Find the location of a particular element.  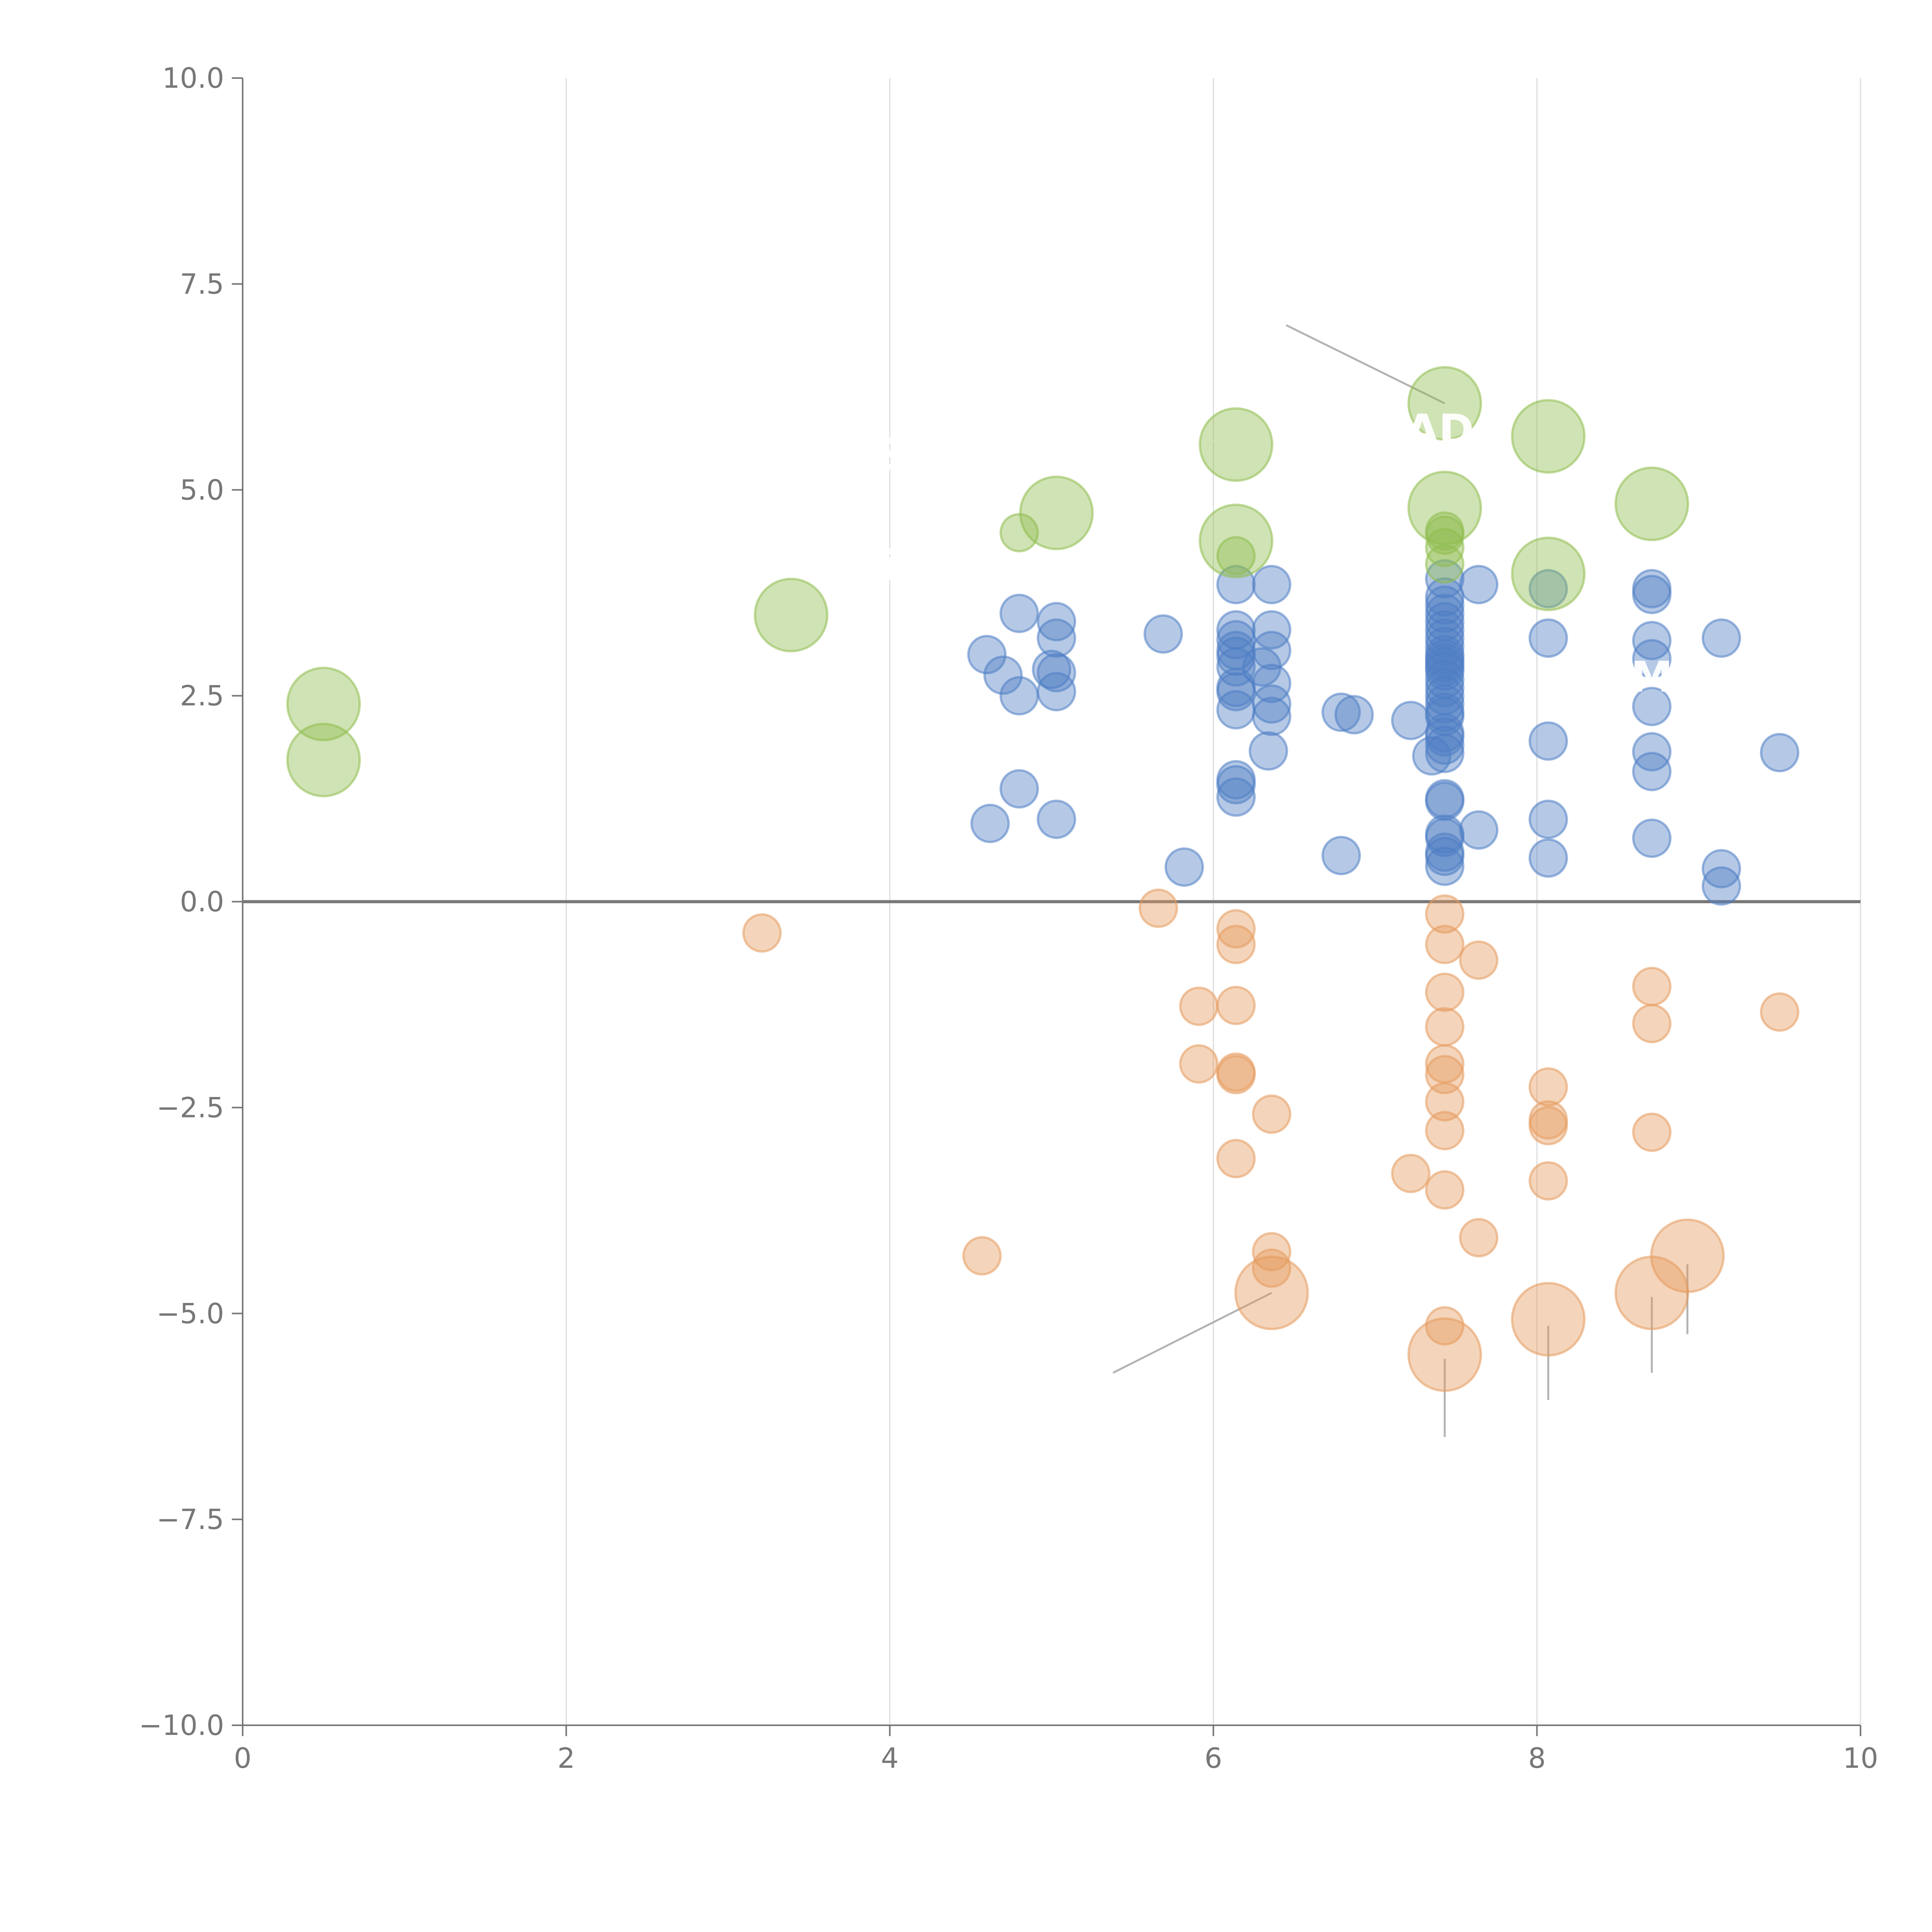

chart-annotation-label: S is located at coordinates (890, 454).